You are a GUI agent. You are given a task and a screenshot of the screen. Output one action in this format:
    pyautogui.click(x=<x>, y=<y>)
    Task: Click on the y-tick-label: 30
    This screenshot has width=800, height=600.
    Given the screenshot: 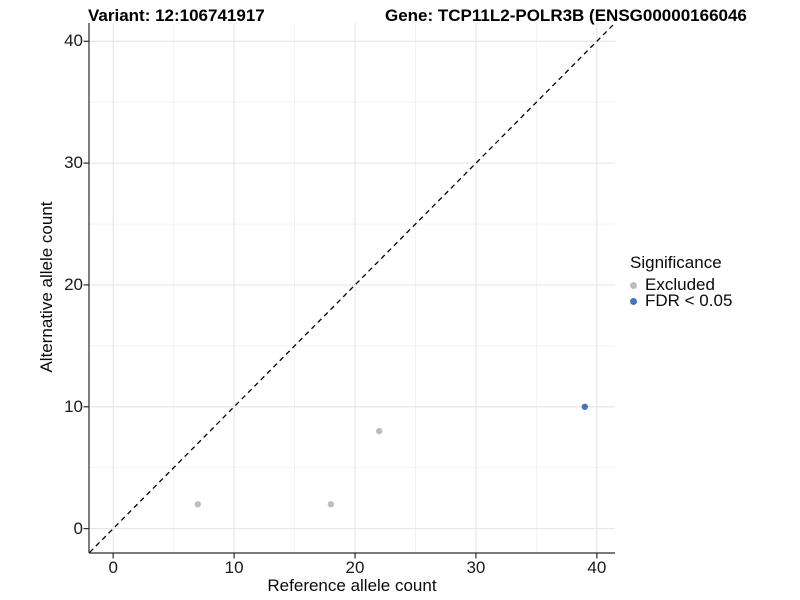 What is the action you would take?
    pyautogui.click(x=73, y=163)
    